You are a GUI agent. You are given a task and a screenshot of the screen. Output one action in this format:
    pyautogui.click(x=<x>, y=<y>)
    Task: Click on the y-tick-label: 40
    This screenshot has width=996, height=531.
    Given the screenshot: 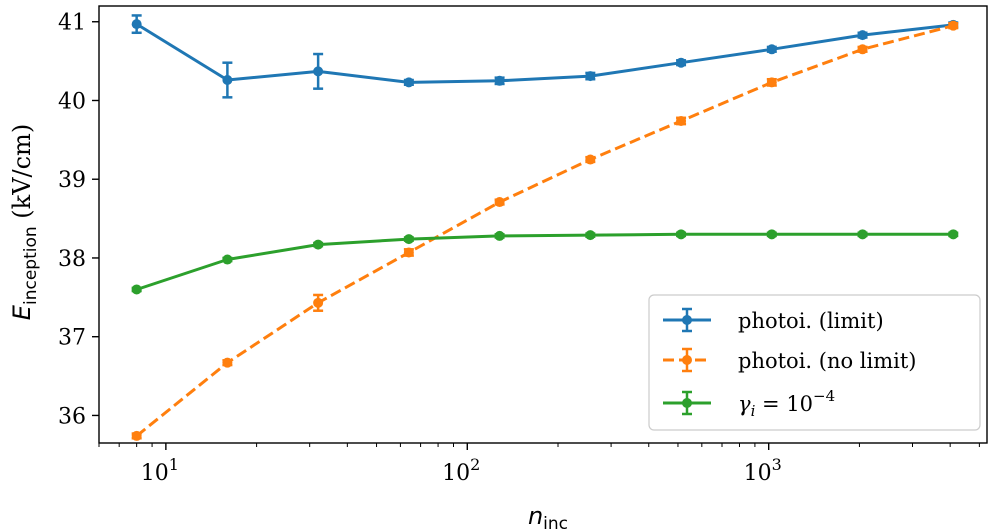 What is the action you would take?
    pyautogui.click(x=72, y=101)
    